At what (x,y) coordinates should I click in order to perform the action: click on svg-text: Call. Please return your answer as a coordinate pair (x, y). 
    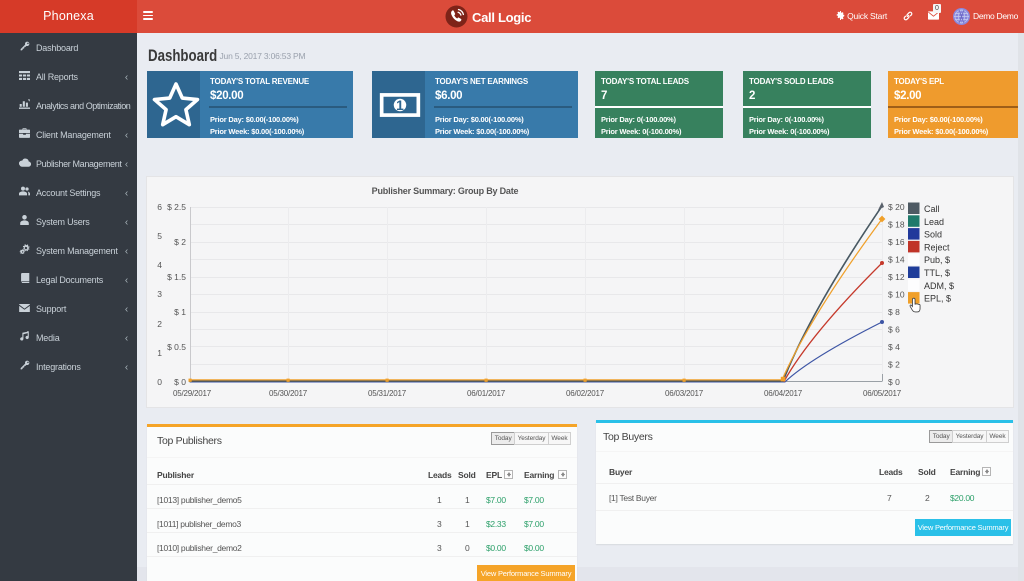
    Looking at the image, I should click on (932, 209).